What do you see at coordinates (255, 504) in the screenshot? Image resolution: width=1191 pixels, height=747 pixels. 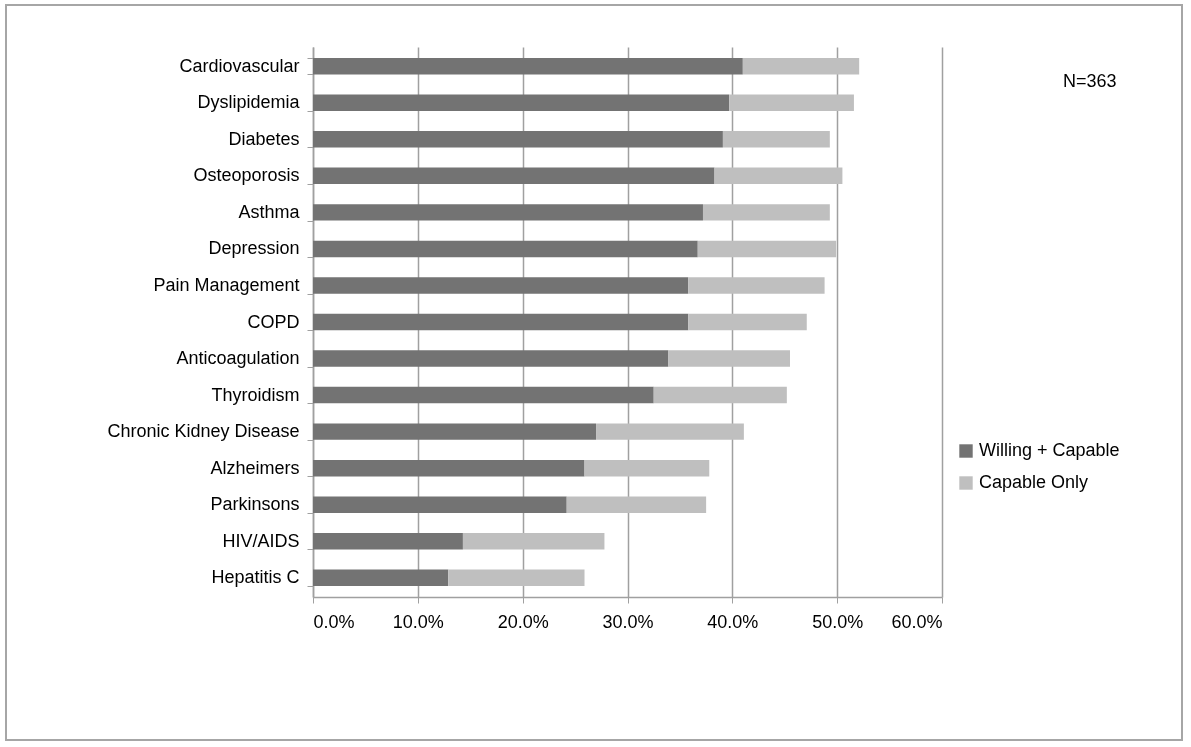 I see `y-tick-label: Parkinsons` at bounding box center [255, 504].